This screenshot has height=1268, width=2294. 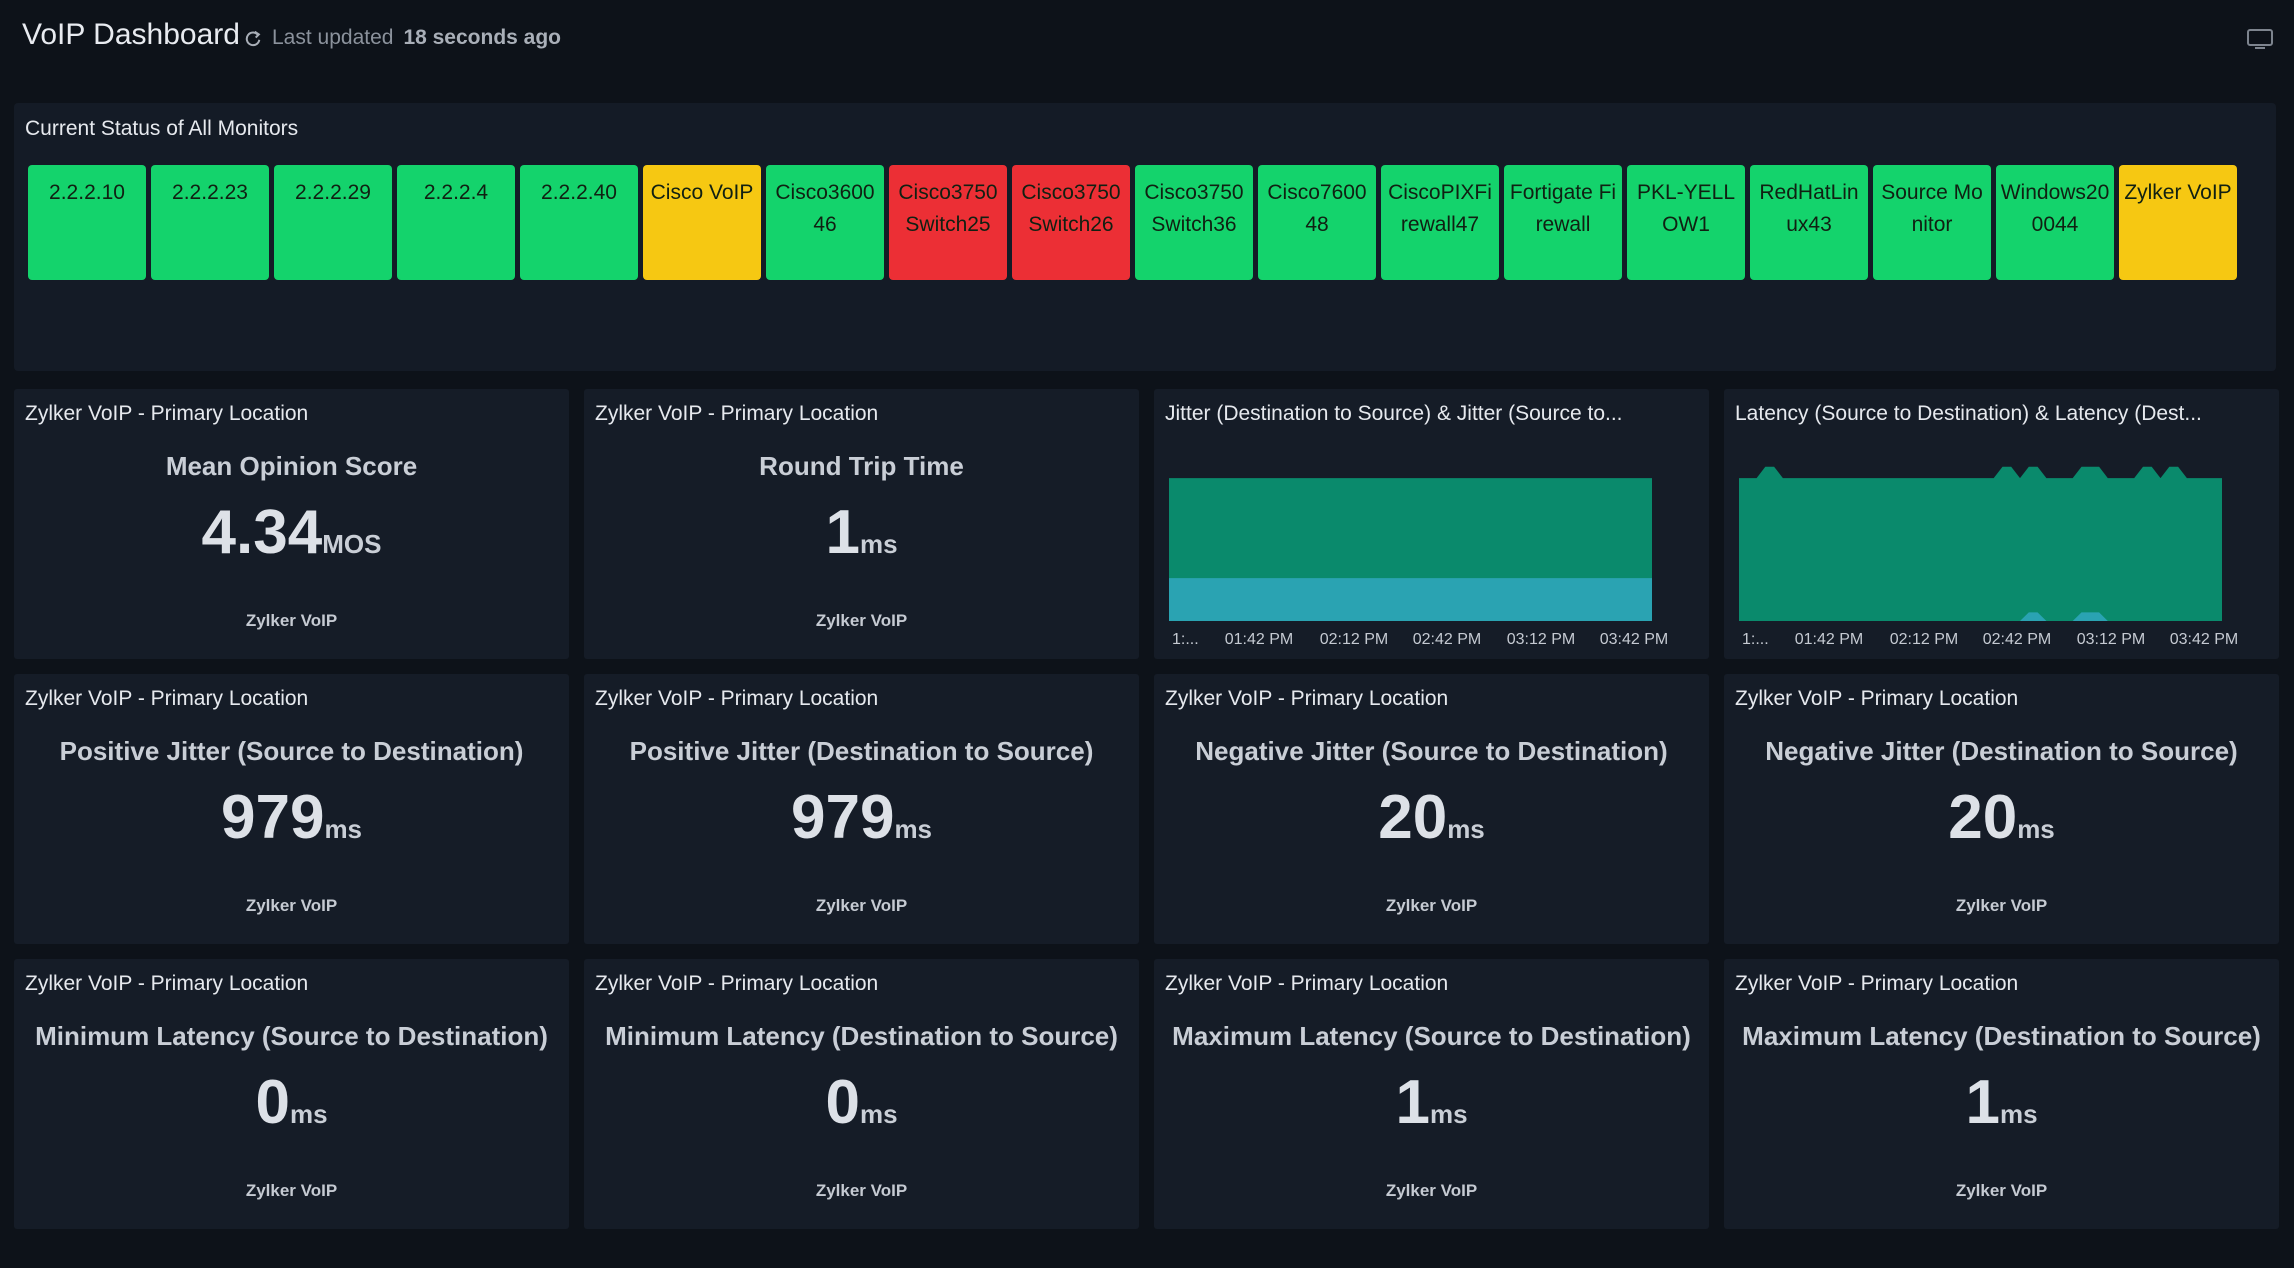 What do you see at coordinates (2001, 1036) in the screenshot?
I see `widget-metric: Maximum Latency (Destination to Source)` at bounding box center [2001, 1036].